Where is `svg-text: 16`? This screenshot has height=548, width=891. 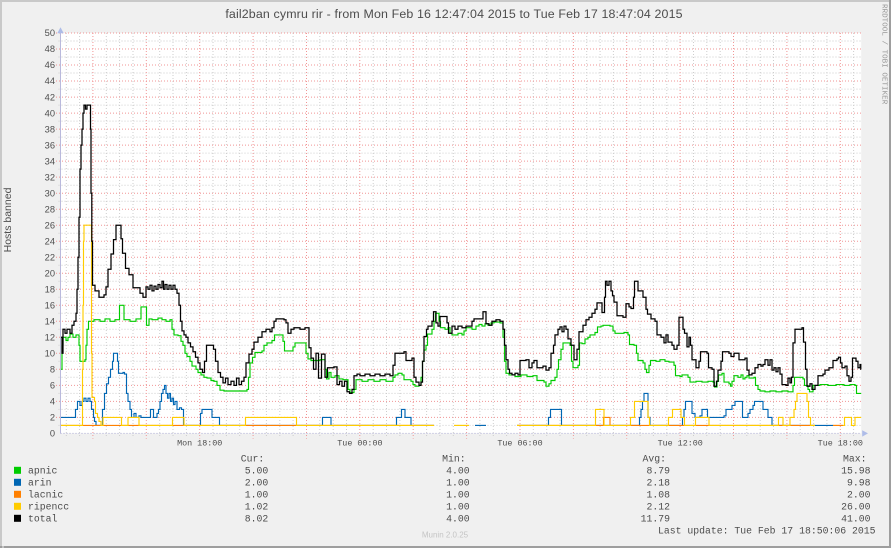
svg-text: 16 is located at coordinates (50, 306).